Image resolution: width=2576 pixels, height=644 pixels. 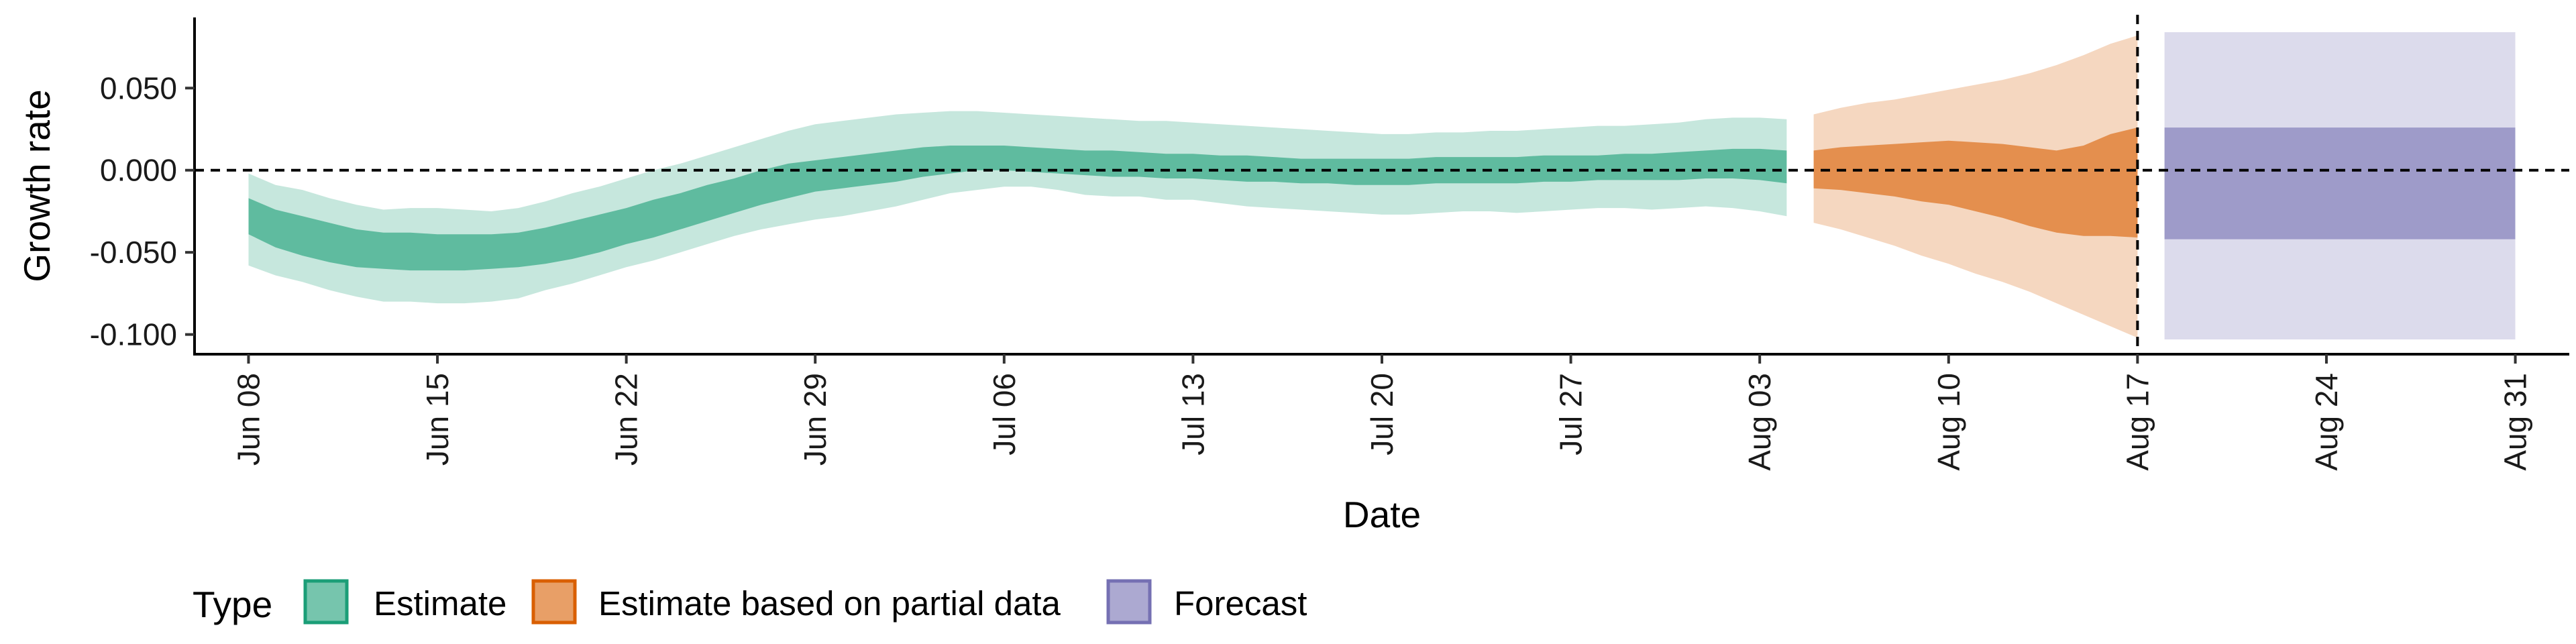 I want to click on x-tick-label: Aug 31, so click(x=2515, y=422).